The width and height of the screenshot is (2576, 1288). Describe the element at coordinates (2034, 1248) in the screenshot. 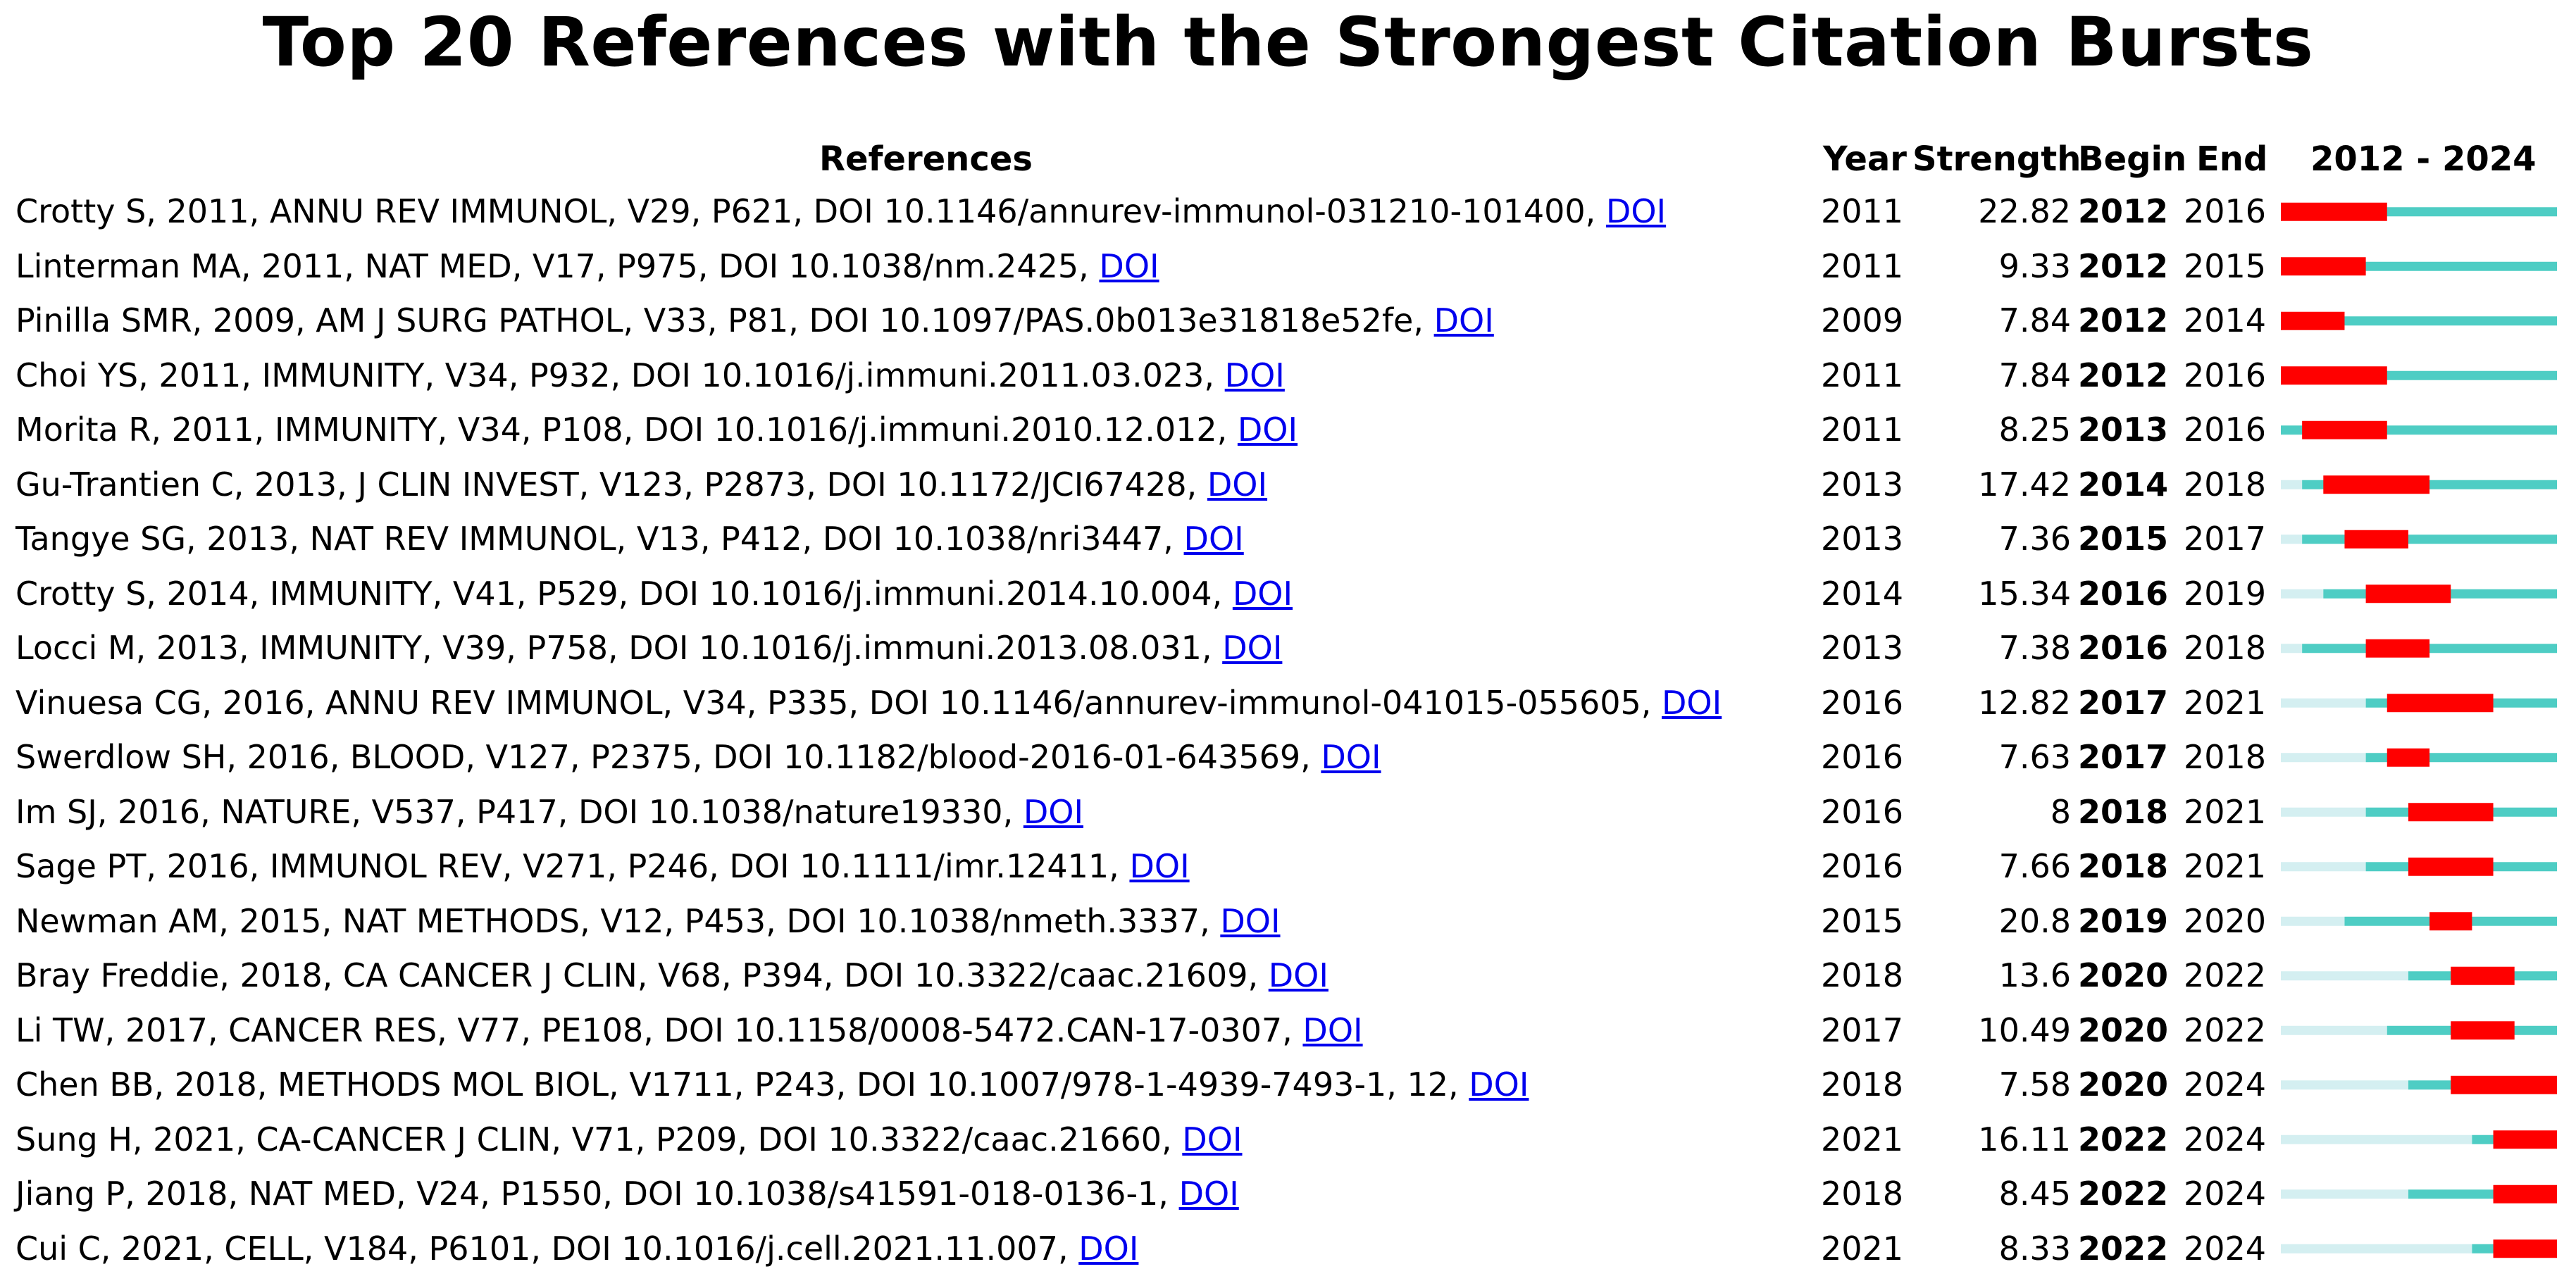

I see `burst-strength: 8.33` at that location.